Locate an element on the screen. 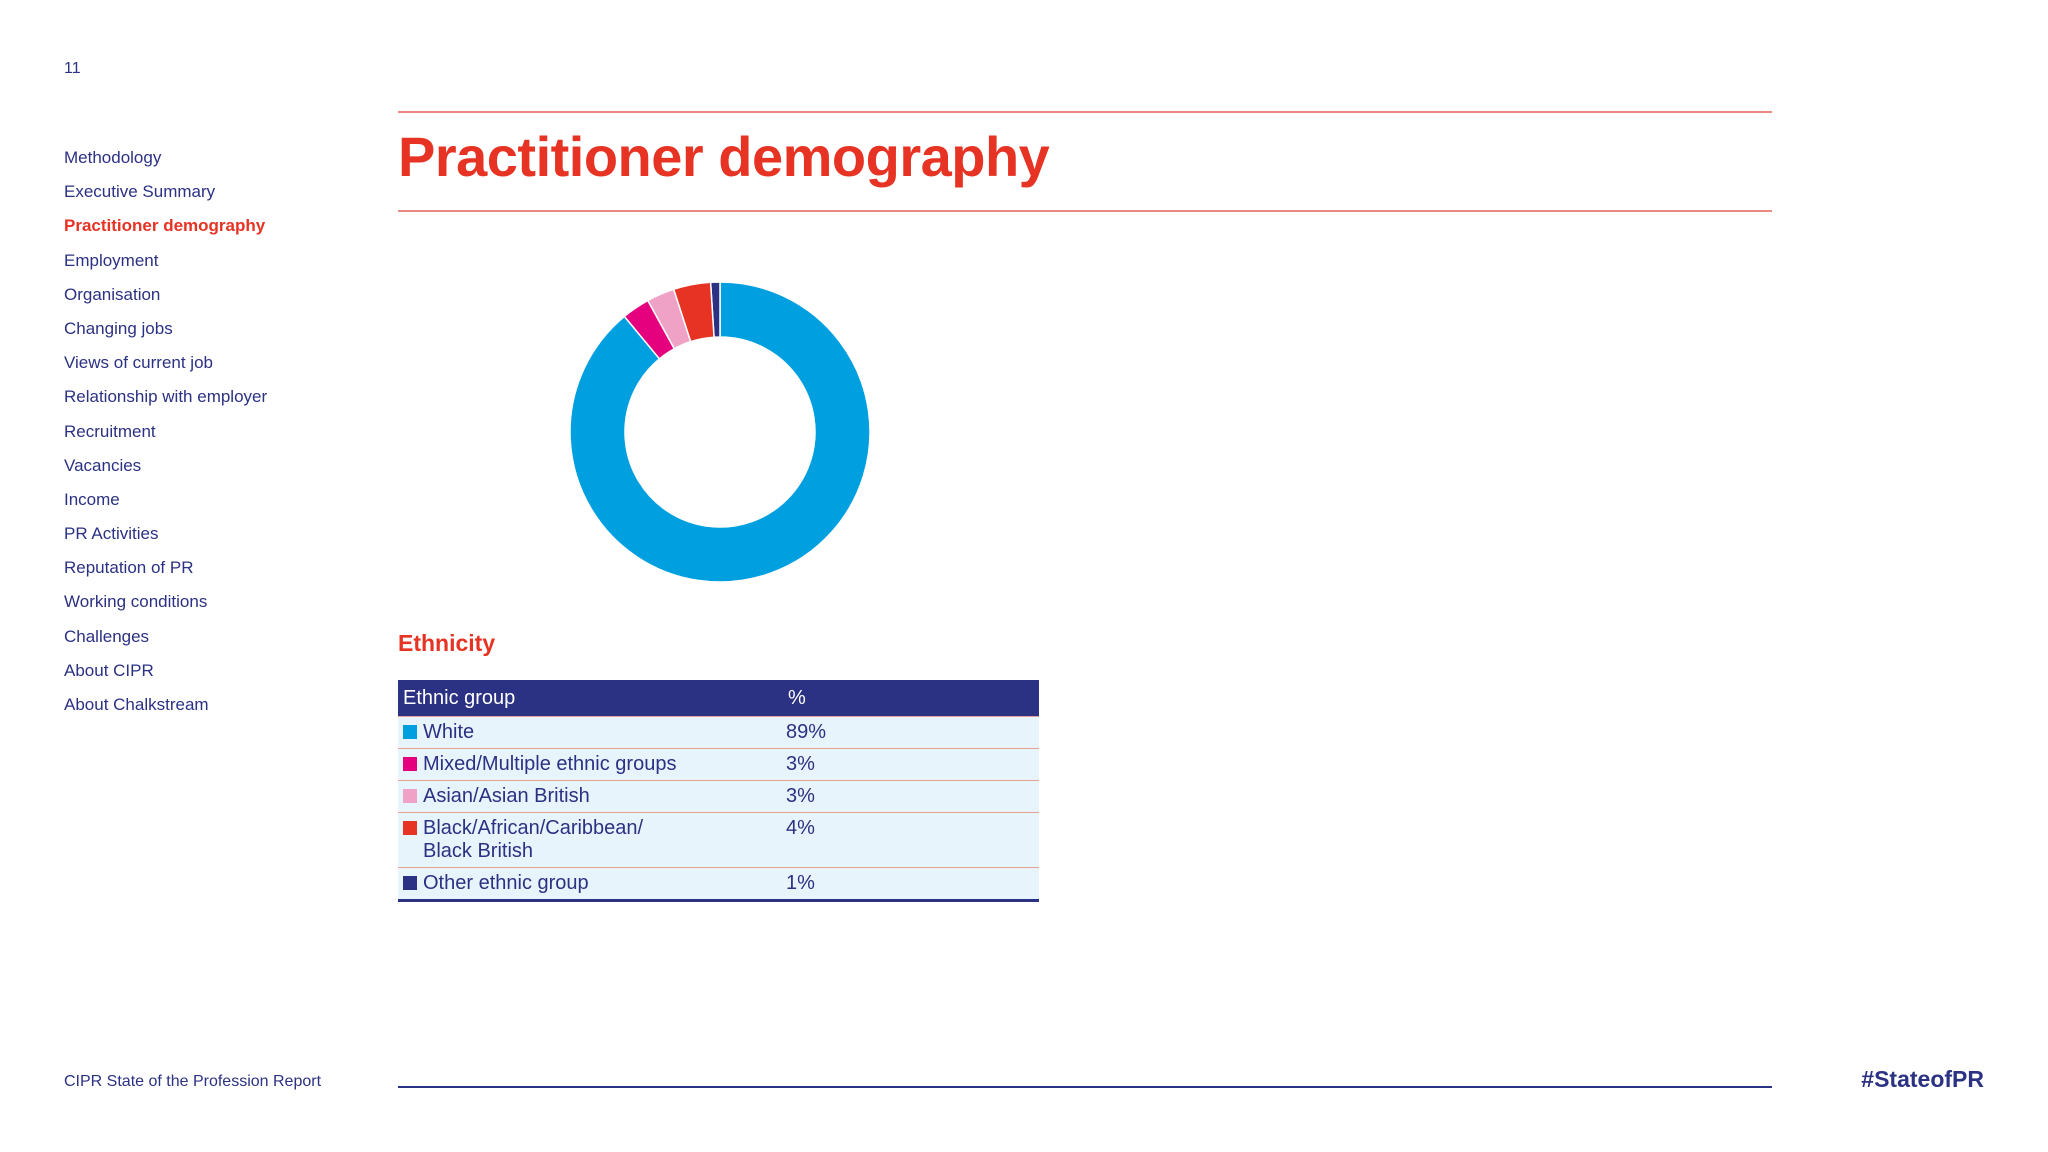  sidebar-item: Working conditions is located at coordinates (136, 602).